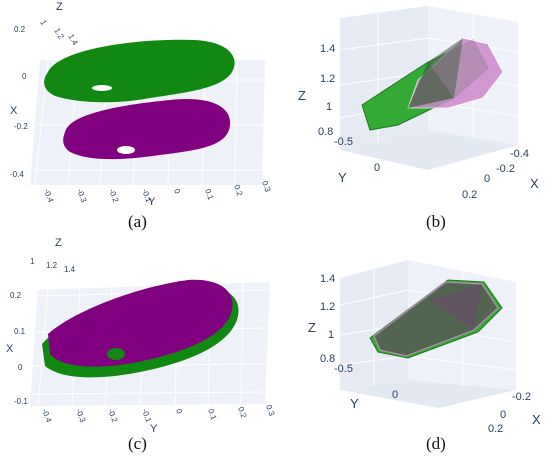 This screenshot has height=457, width=550. What do you see at coordinates (436, 443) in the screenshot?
I see `caption-d: (d)` at bounding box center [436, 443].